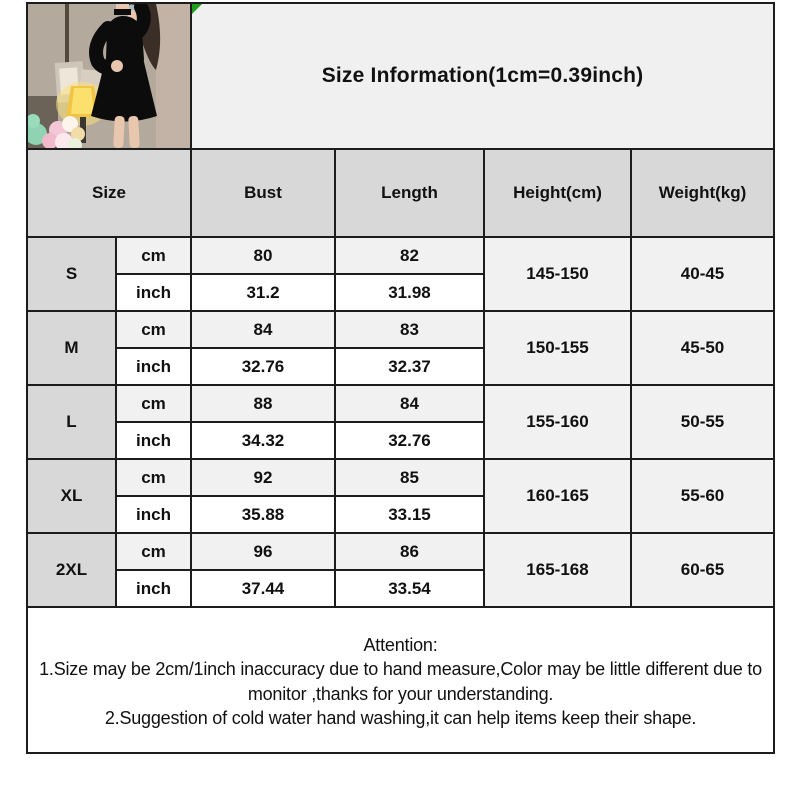  What do you see at coordinates (409, 588) in the screenshot?
I see `length-inch-cell: 33.54` at bounding box center [409, 588].